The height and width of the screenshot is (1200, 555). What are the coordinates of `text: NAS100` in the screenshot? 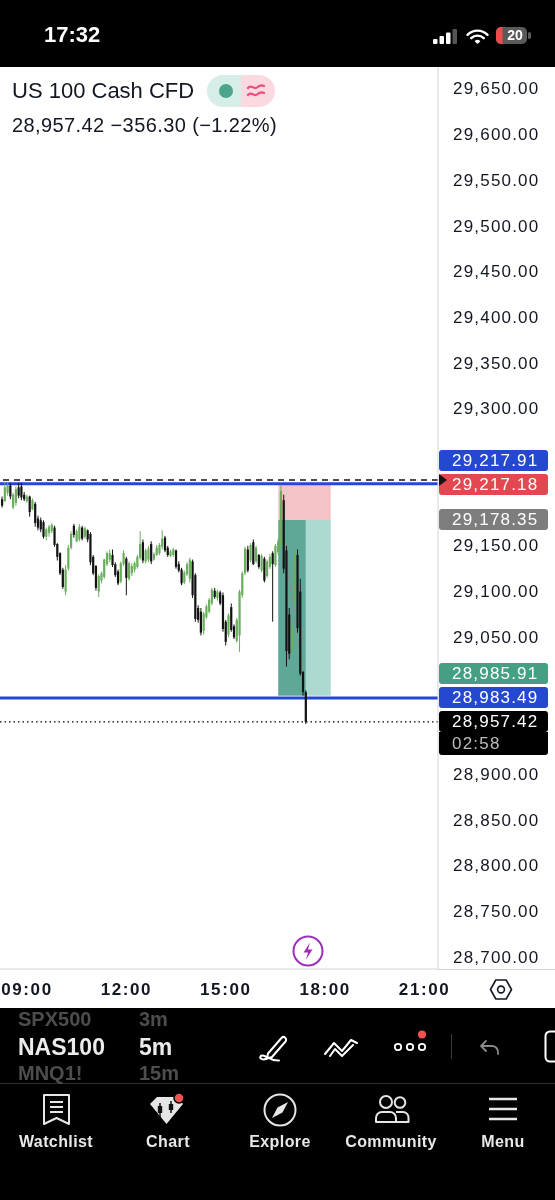 It's located at (61, 1046).